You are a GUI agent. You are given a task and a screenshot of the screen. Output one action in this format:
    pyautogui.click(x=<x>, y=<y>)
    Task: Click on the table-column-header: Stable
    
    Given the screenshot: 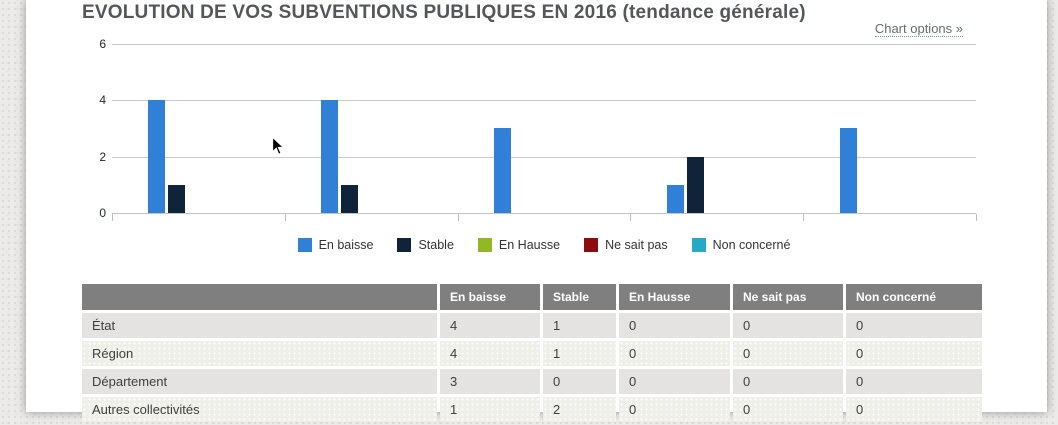 What is the action you would take?
    pyautogui.click(x=579, y=297)
    